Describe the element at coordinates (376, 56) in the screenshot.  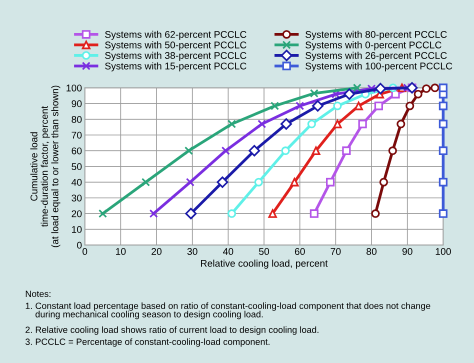
I see `legend-label: Systems with 26-percent PCCLC` at that location.